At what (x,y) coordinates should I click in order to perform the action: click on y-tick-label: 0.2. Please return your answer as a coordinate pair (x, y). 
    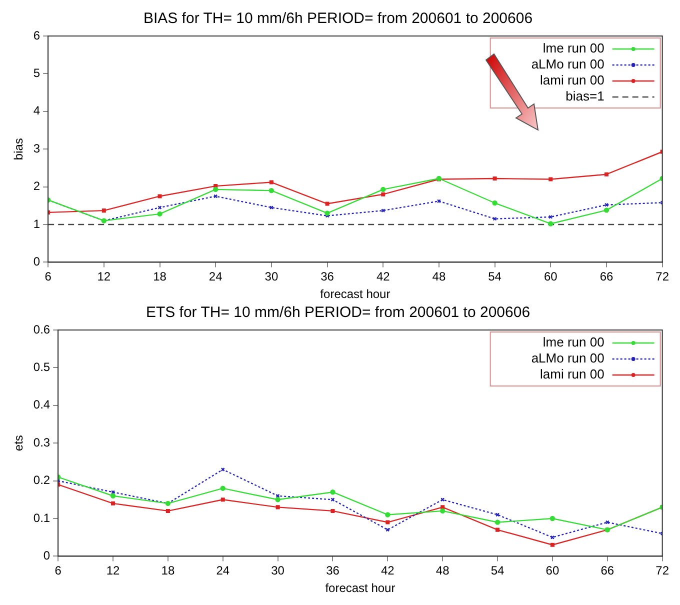
    Looking at the image, I should click on (41, 480).